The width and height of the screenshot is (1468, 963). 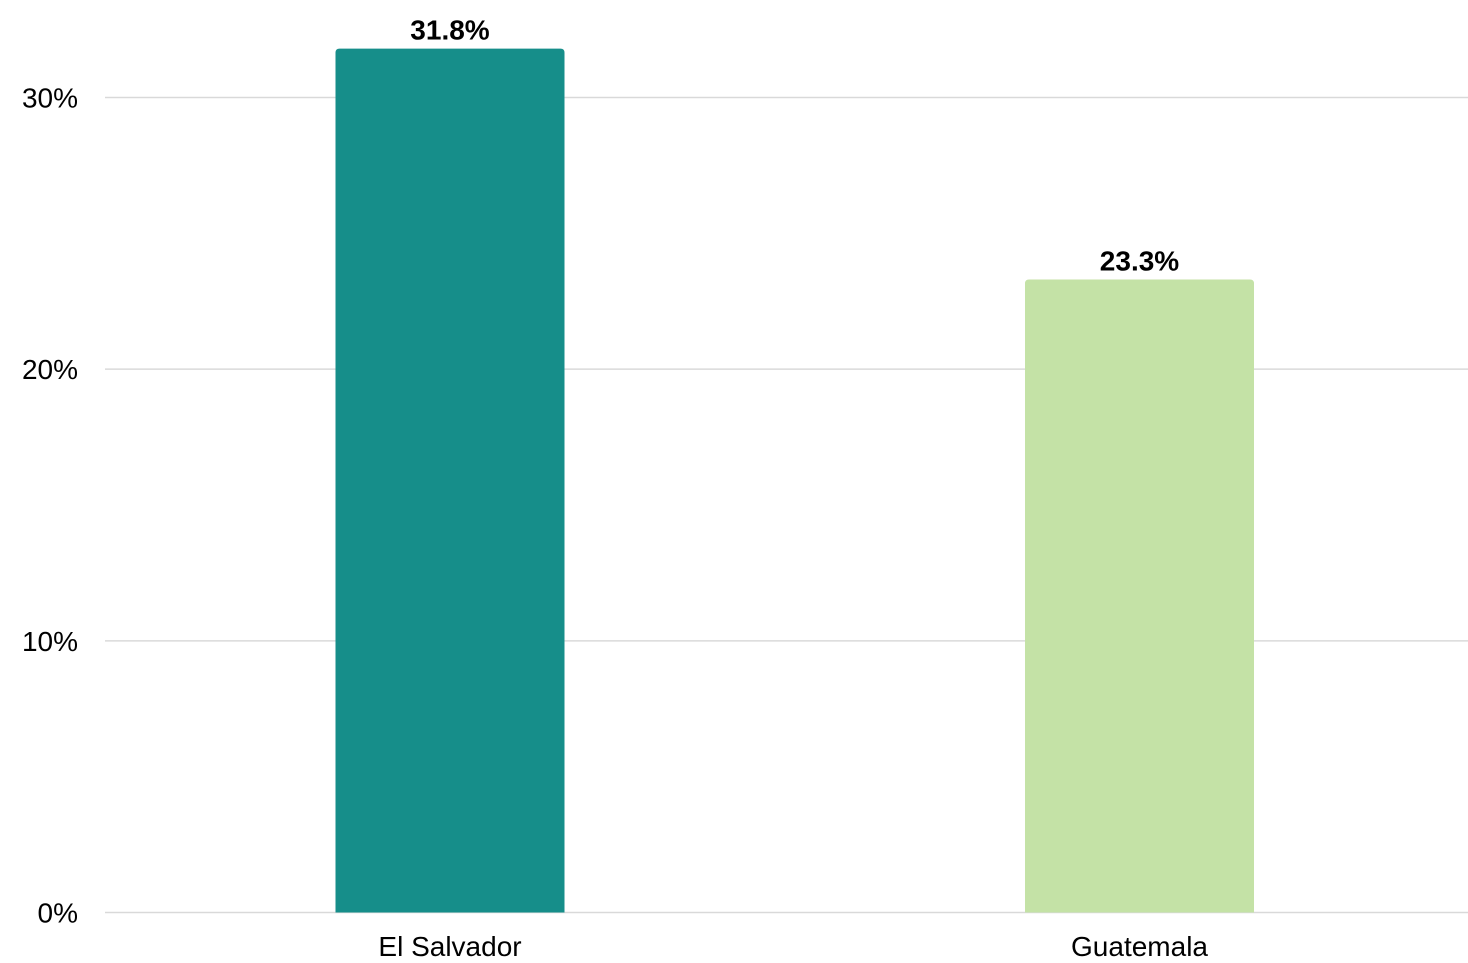 What do you see at coordinates (50, 641) in the screenshot?
I see `y-tick-label-10: 10%` at bounding box center [50, 641].